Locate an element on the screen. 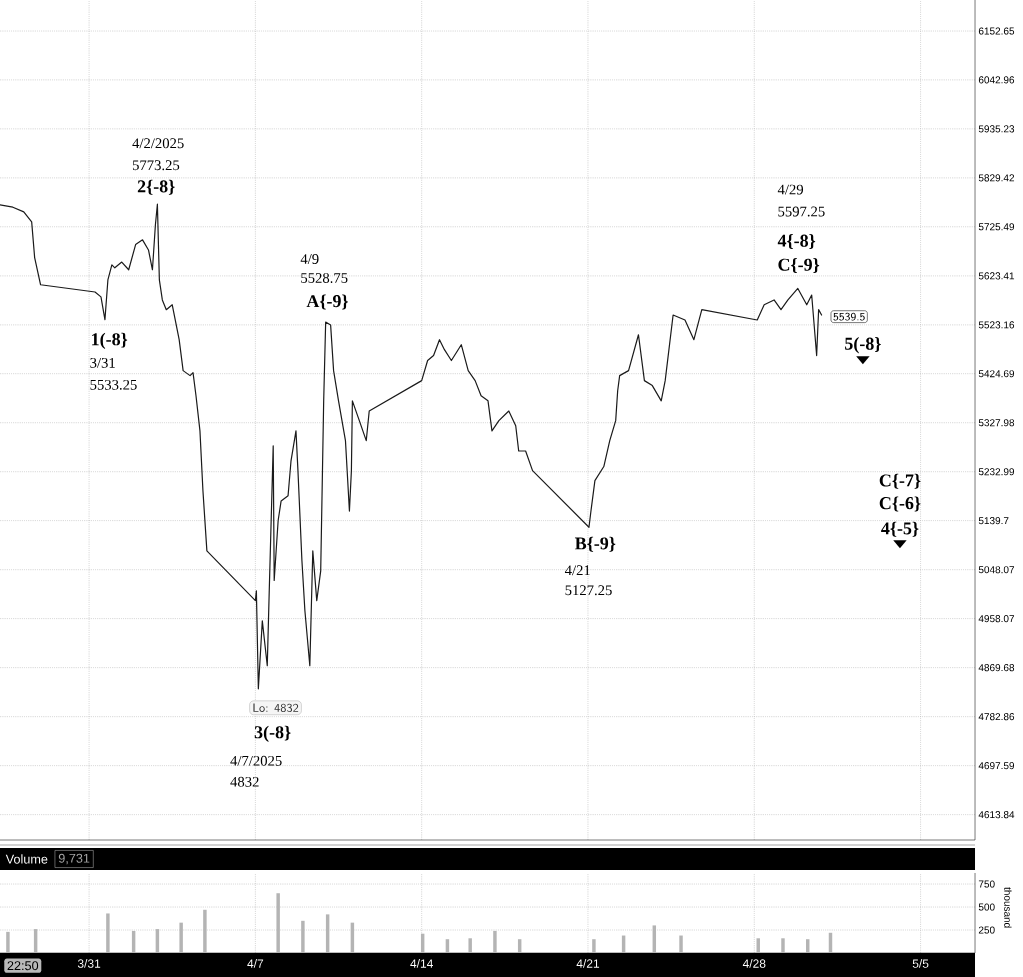  y-tick-label: 5139.7 is located at coordinates (993, 521).